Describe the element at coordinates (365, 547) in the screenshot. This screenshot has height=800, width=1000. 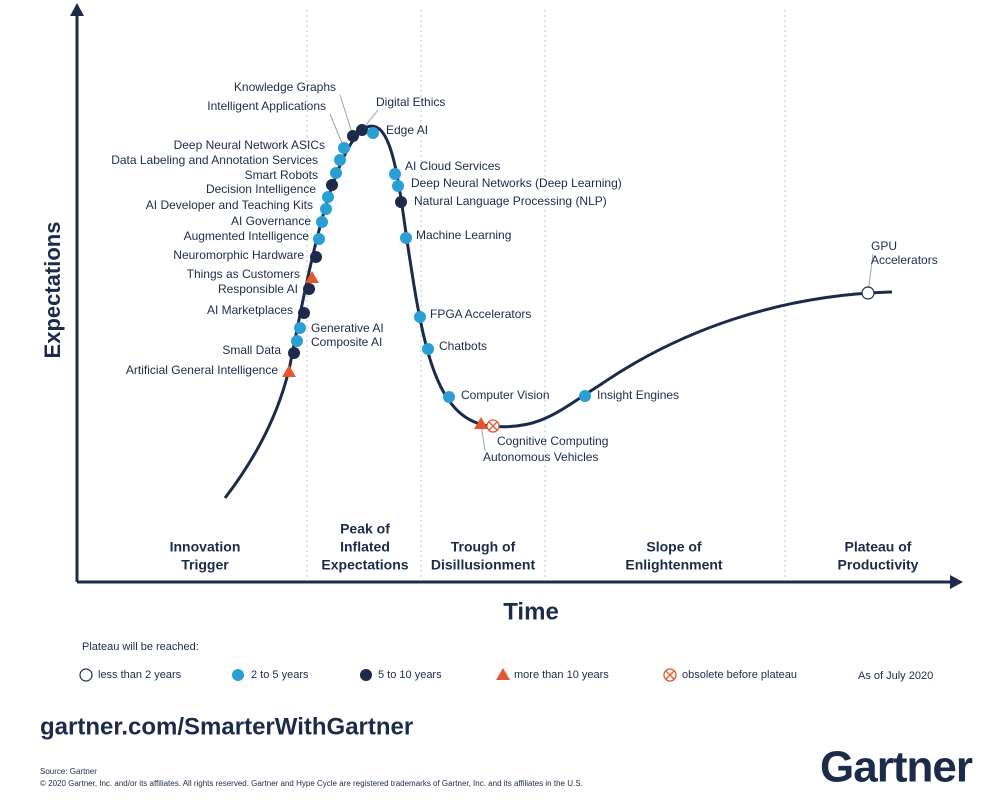
I see `phase-label: Inflated` at that location.